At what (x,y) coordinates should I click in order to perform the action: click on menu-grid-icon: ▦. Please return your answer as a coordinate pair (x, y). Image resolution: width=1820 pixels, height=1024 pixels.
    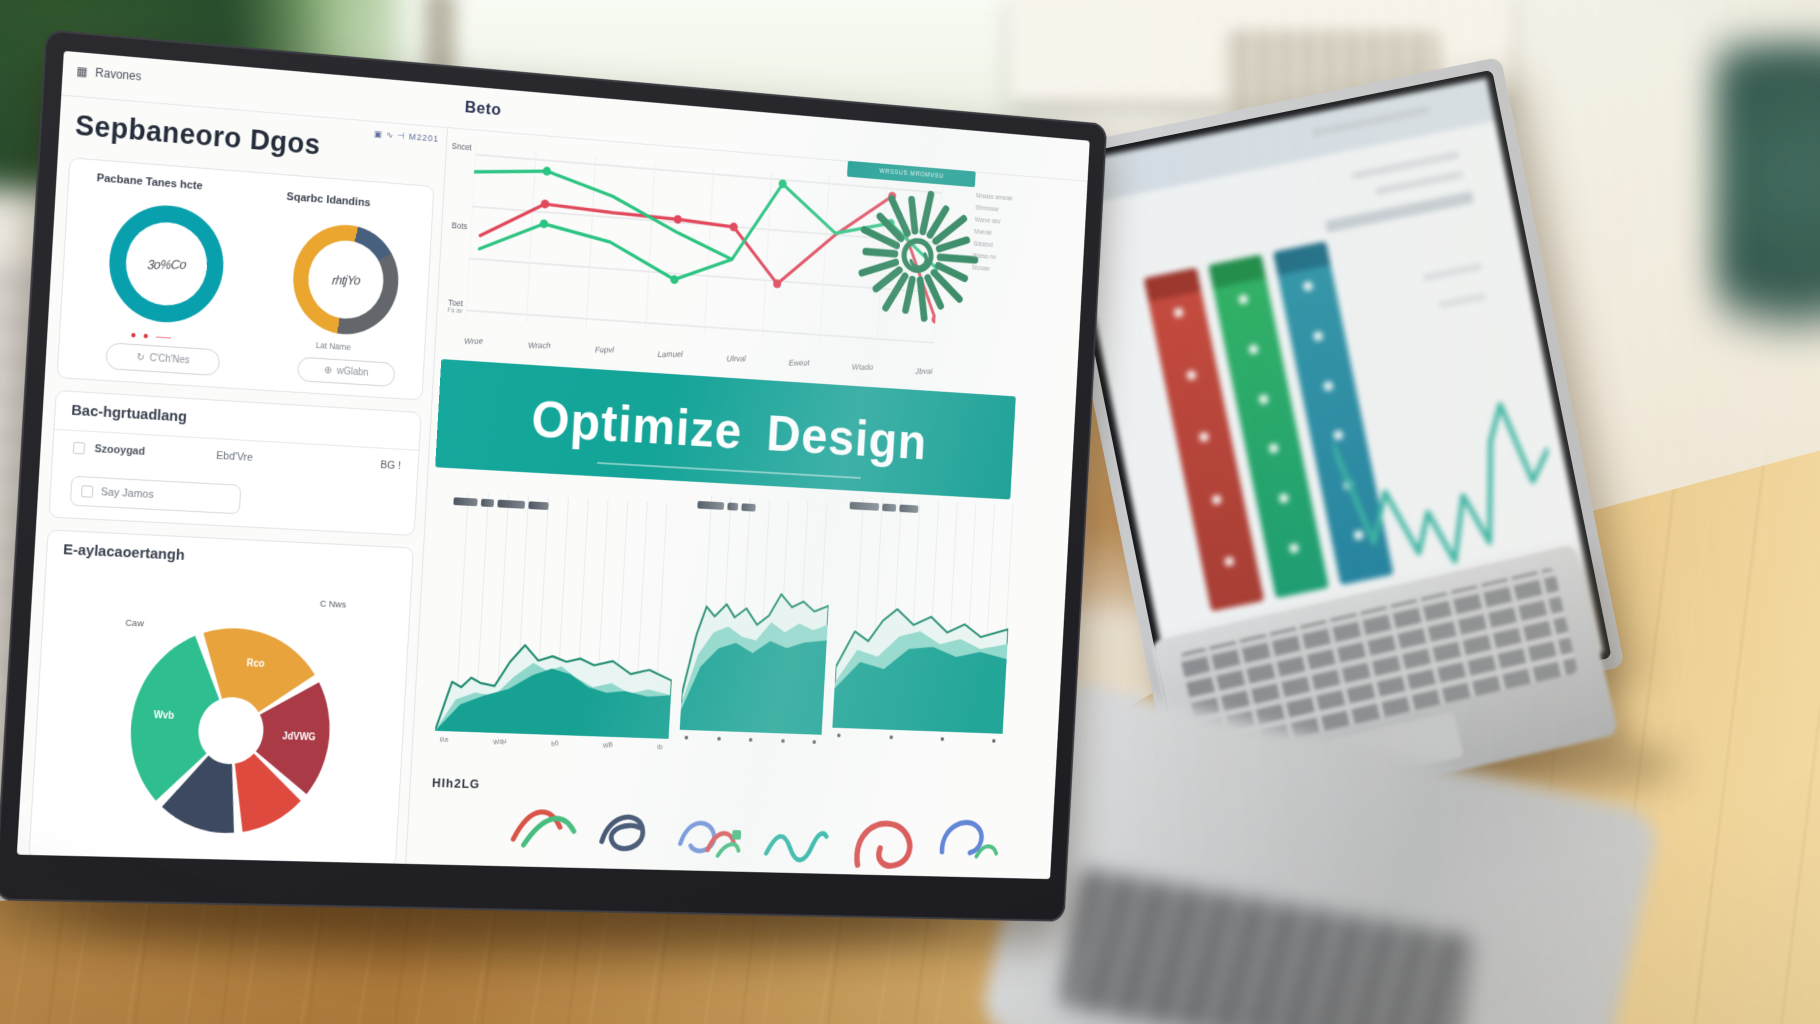
    Looking at the image, I should click on (82, 71).